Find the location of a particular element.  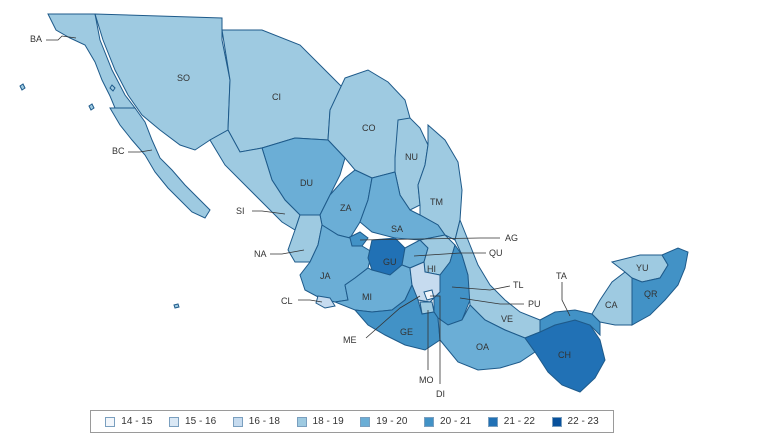

legend-item: 14 - 15 is located at coordinates (128, 421).